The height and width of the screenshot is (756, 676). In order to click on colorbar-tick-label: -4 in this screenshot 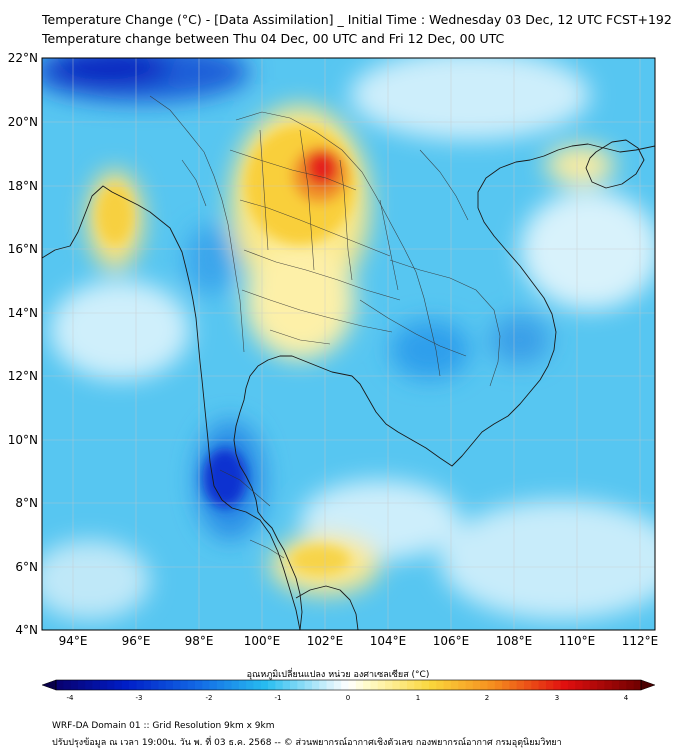, I will do `click(71, 698)`.